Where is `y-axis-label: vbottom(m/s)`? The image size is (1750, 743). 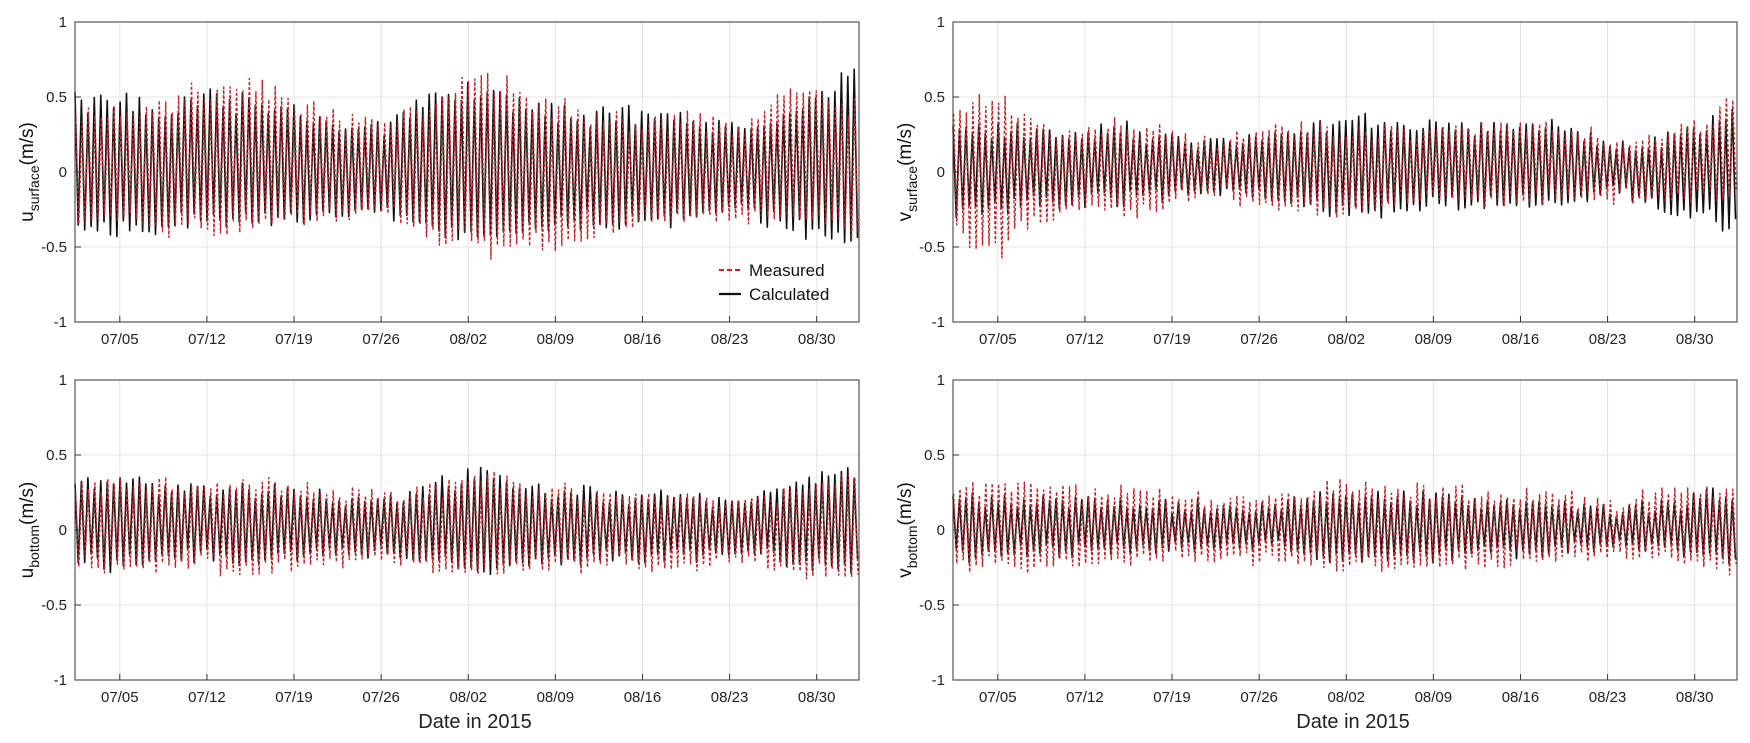 y-axis-label: vbottom(m/s) is located at coordinates (907, 530).